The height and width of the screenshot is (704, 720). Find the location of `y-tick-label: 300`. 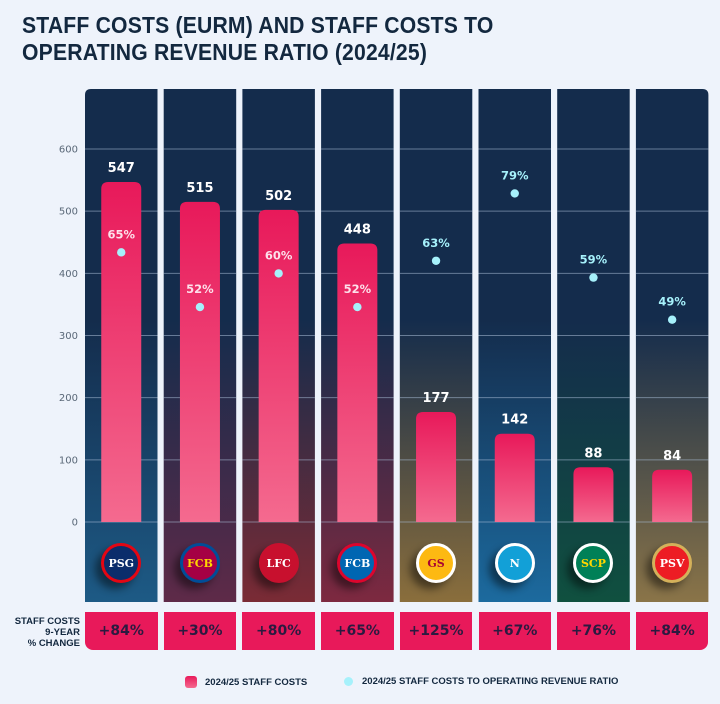

y-tick-label: 300 is located at coordinates (68, 336).